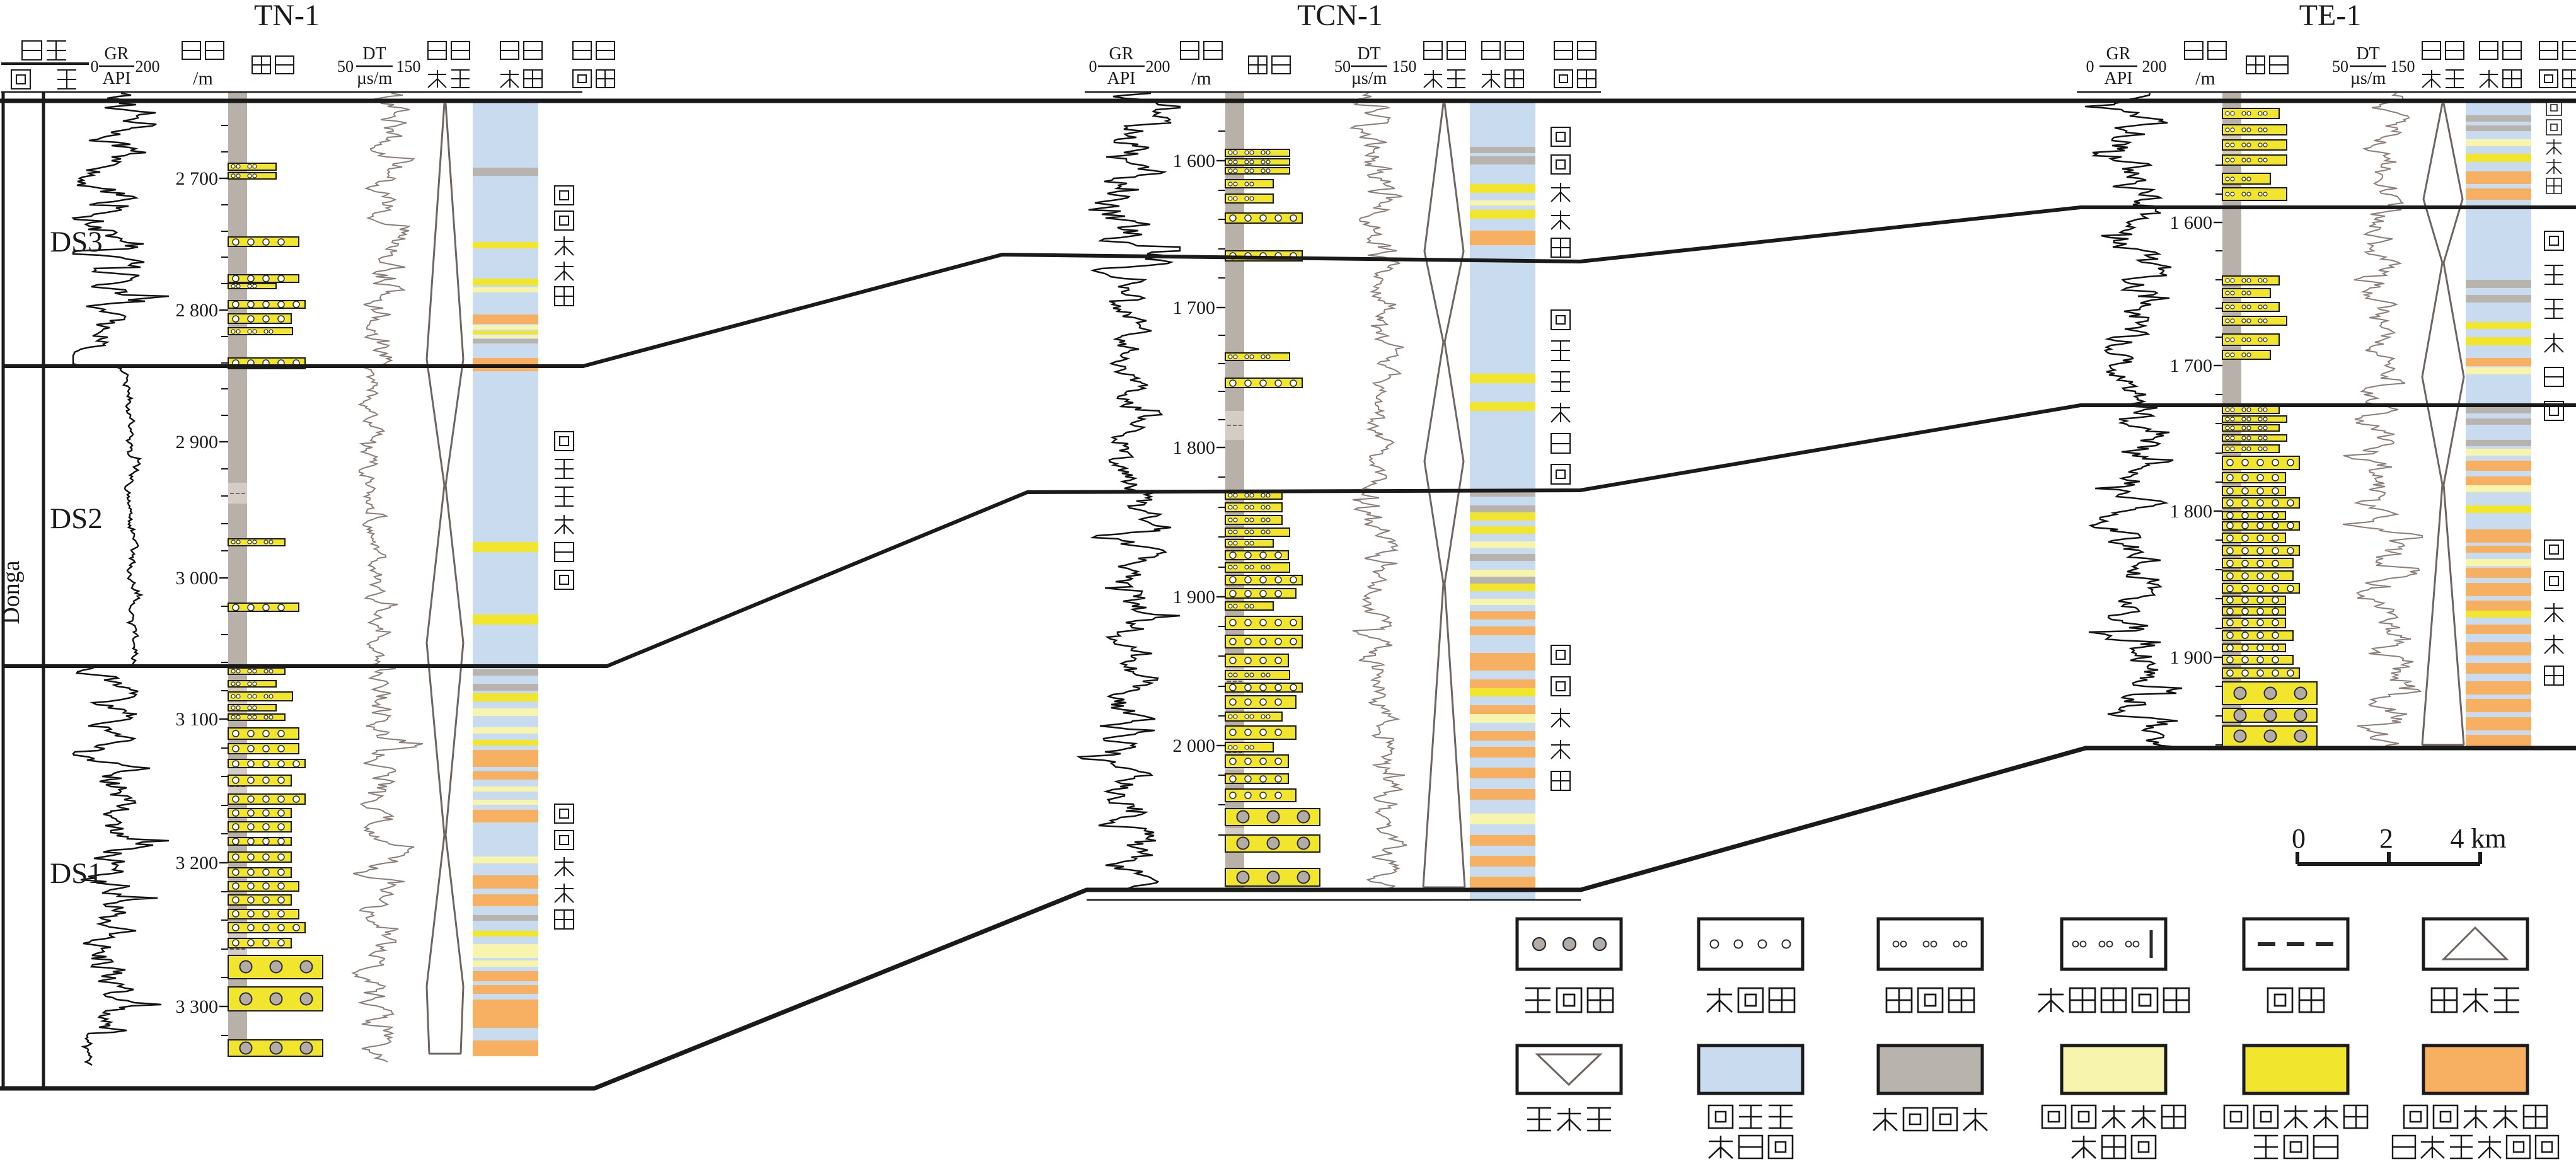 The image size is (2576, 1164). What do you see at coordinates (77, 242) in the screenshot?
I see `svg-text: DS3` at bounding box center [77, 242].